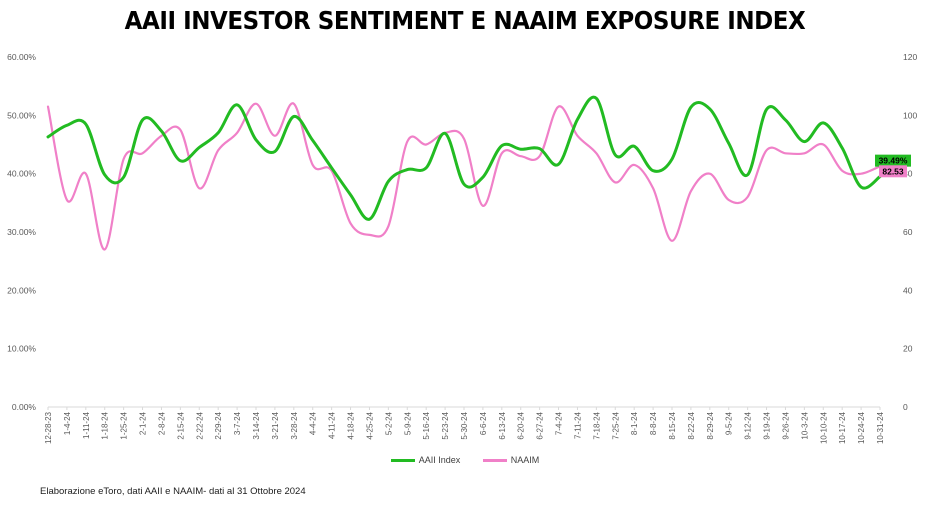 This screenshot has width=940, height=510. What do you see at coordinates (483, 423) in the screenshot?
I see `x-tick-label: 6-6-24` at bounding box center [483, 423].